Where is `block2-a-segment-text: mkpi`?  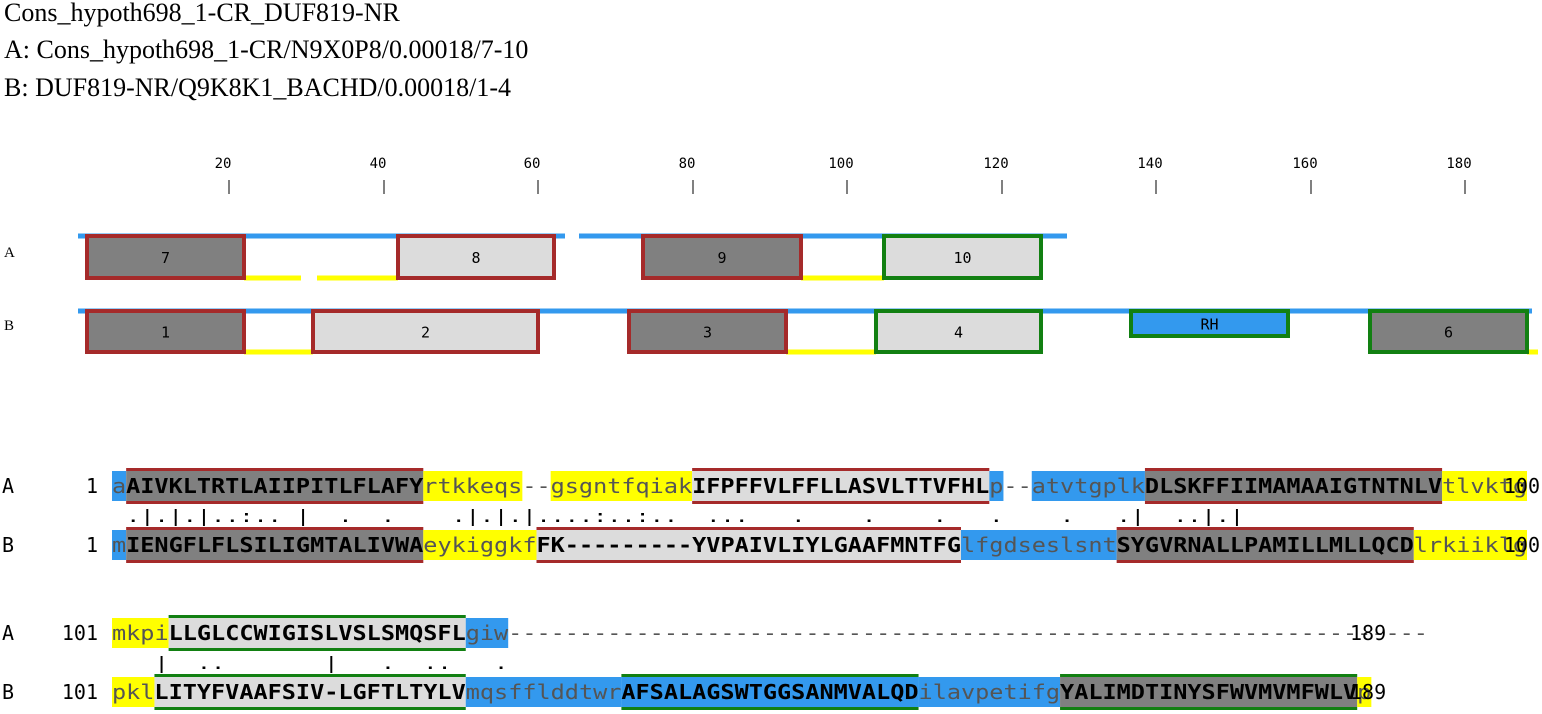
block2-a-segment-text: mkpi is located at coordinates (140, 633).